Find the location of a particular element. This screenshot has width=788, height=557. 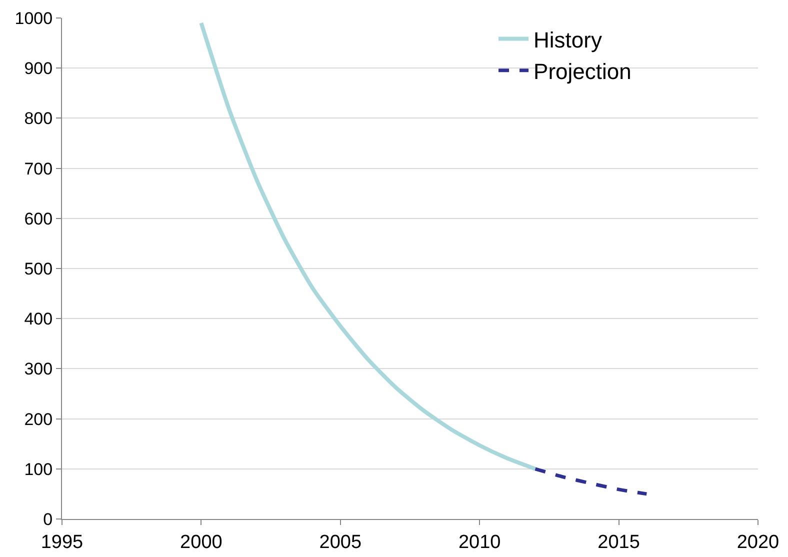

y-tick-label: 600 is located at coordinates (38, 218).